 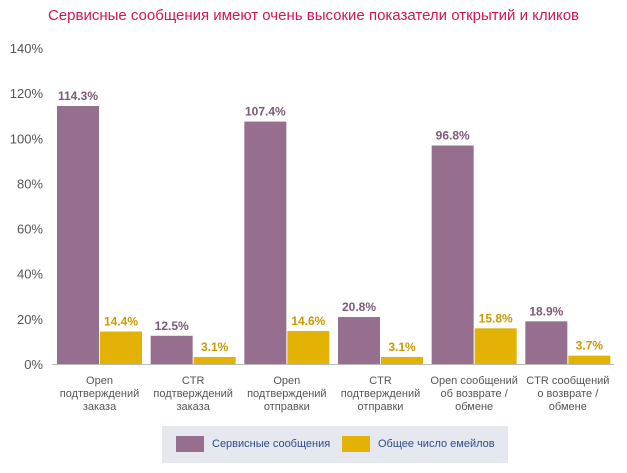 I want to click on legend: Сервисные сообщения Общее число емейлов, so click(x=335, y=444).